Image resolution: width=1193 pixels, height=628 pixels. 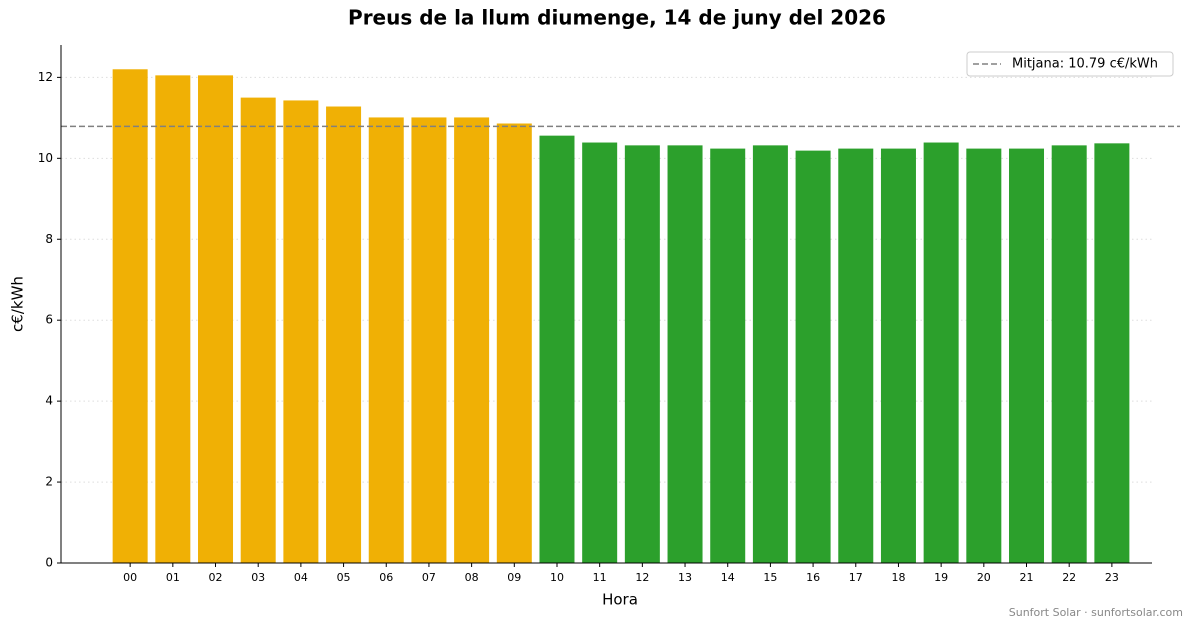 What do you see at coordinates (216, 577) in the screenshot?
I see `x-tick-label: 02` at bounding box center [216, 577].